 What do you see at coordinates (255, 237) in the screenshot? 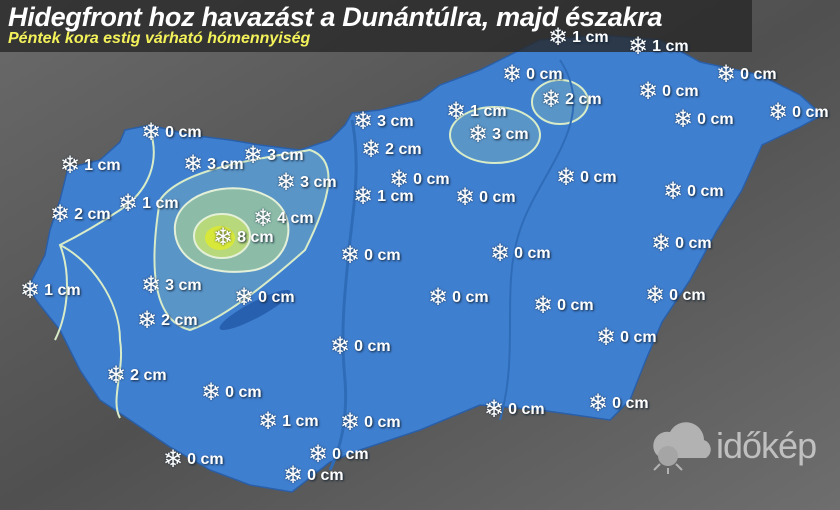
I see `snow-amount-label: 8 cm` at bounding box center [255, 237].